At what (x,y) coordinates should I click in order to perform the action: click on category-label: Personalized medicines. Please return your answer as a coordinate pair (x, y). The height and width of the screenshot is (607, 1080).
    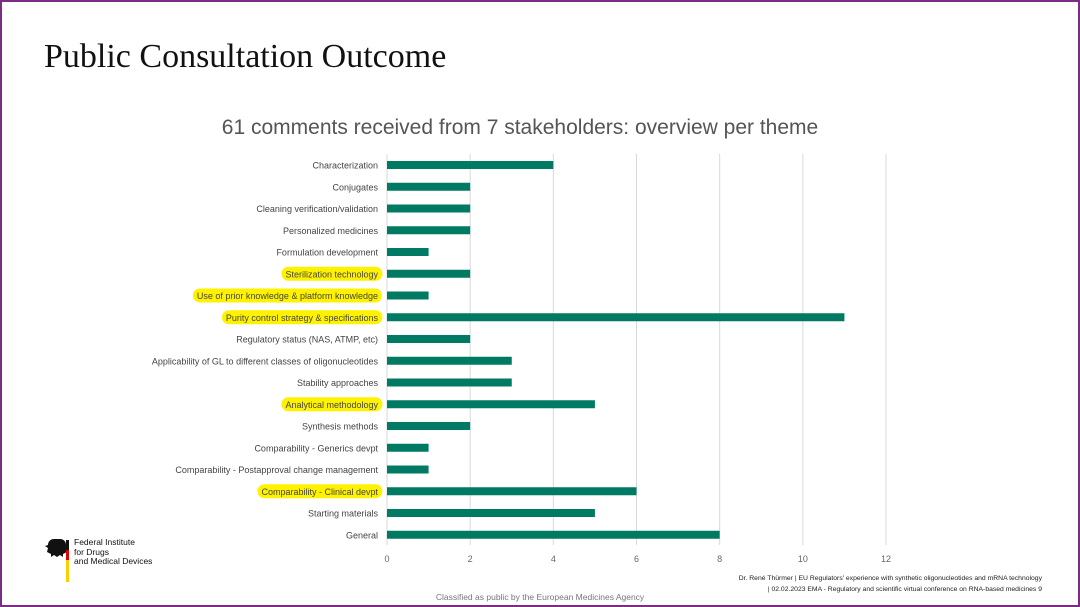
    Looking at the image, I should click on (331, 231).